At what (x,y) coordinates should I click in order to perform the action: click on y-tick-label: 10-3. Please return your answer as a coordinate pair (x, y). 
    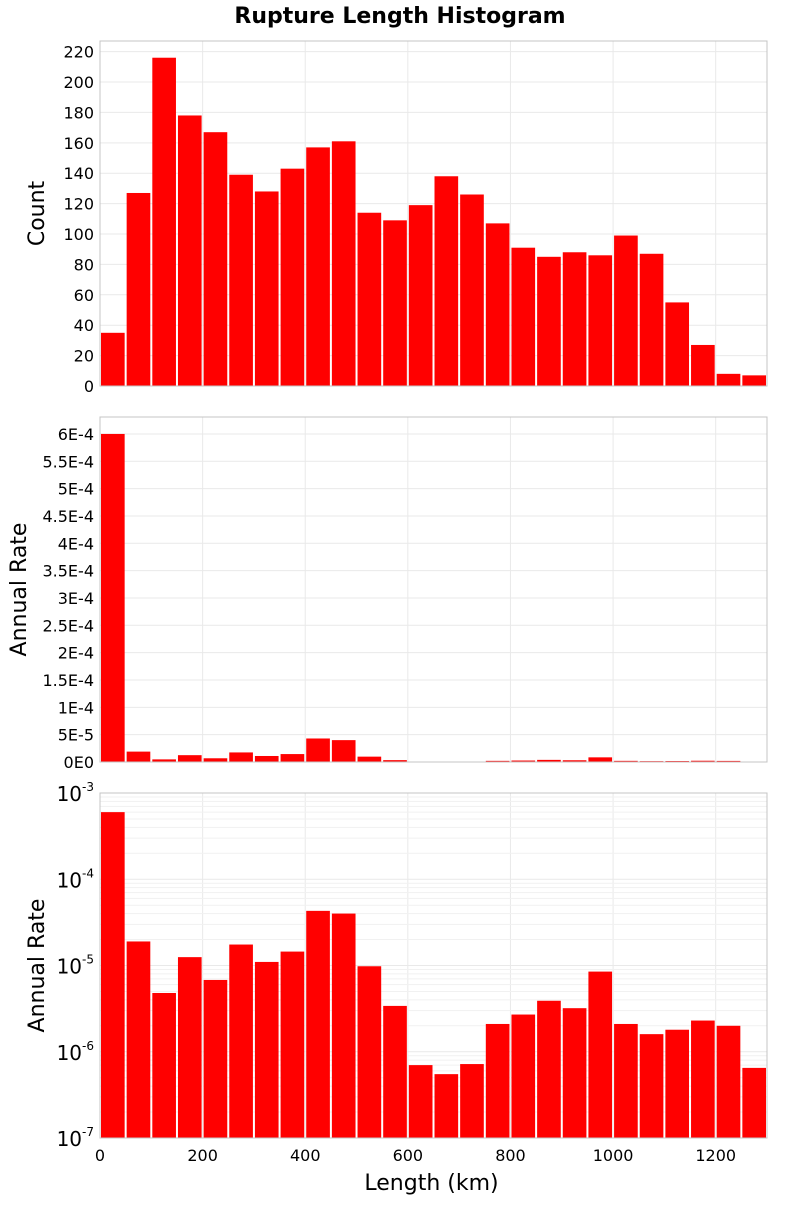
    Looking at the image, I should click on (75, 793).